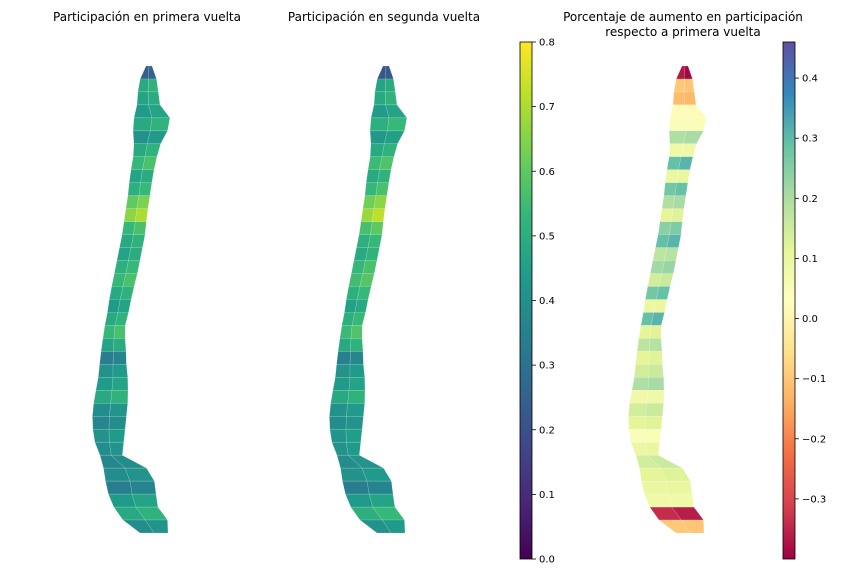 The height and width of the screenshot is (576, 864). What do you see at coordinates (393, 526) in the screenshot?
I see `map2-region-35-e` at bounding box center [393, 526].